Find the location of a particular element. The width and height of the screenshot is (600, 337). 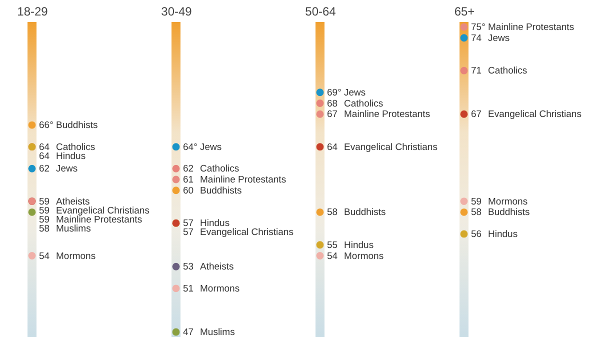

x-tick-label: 50-64 is located at coordinates (320, 11).